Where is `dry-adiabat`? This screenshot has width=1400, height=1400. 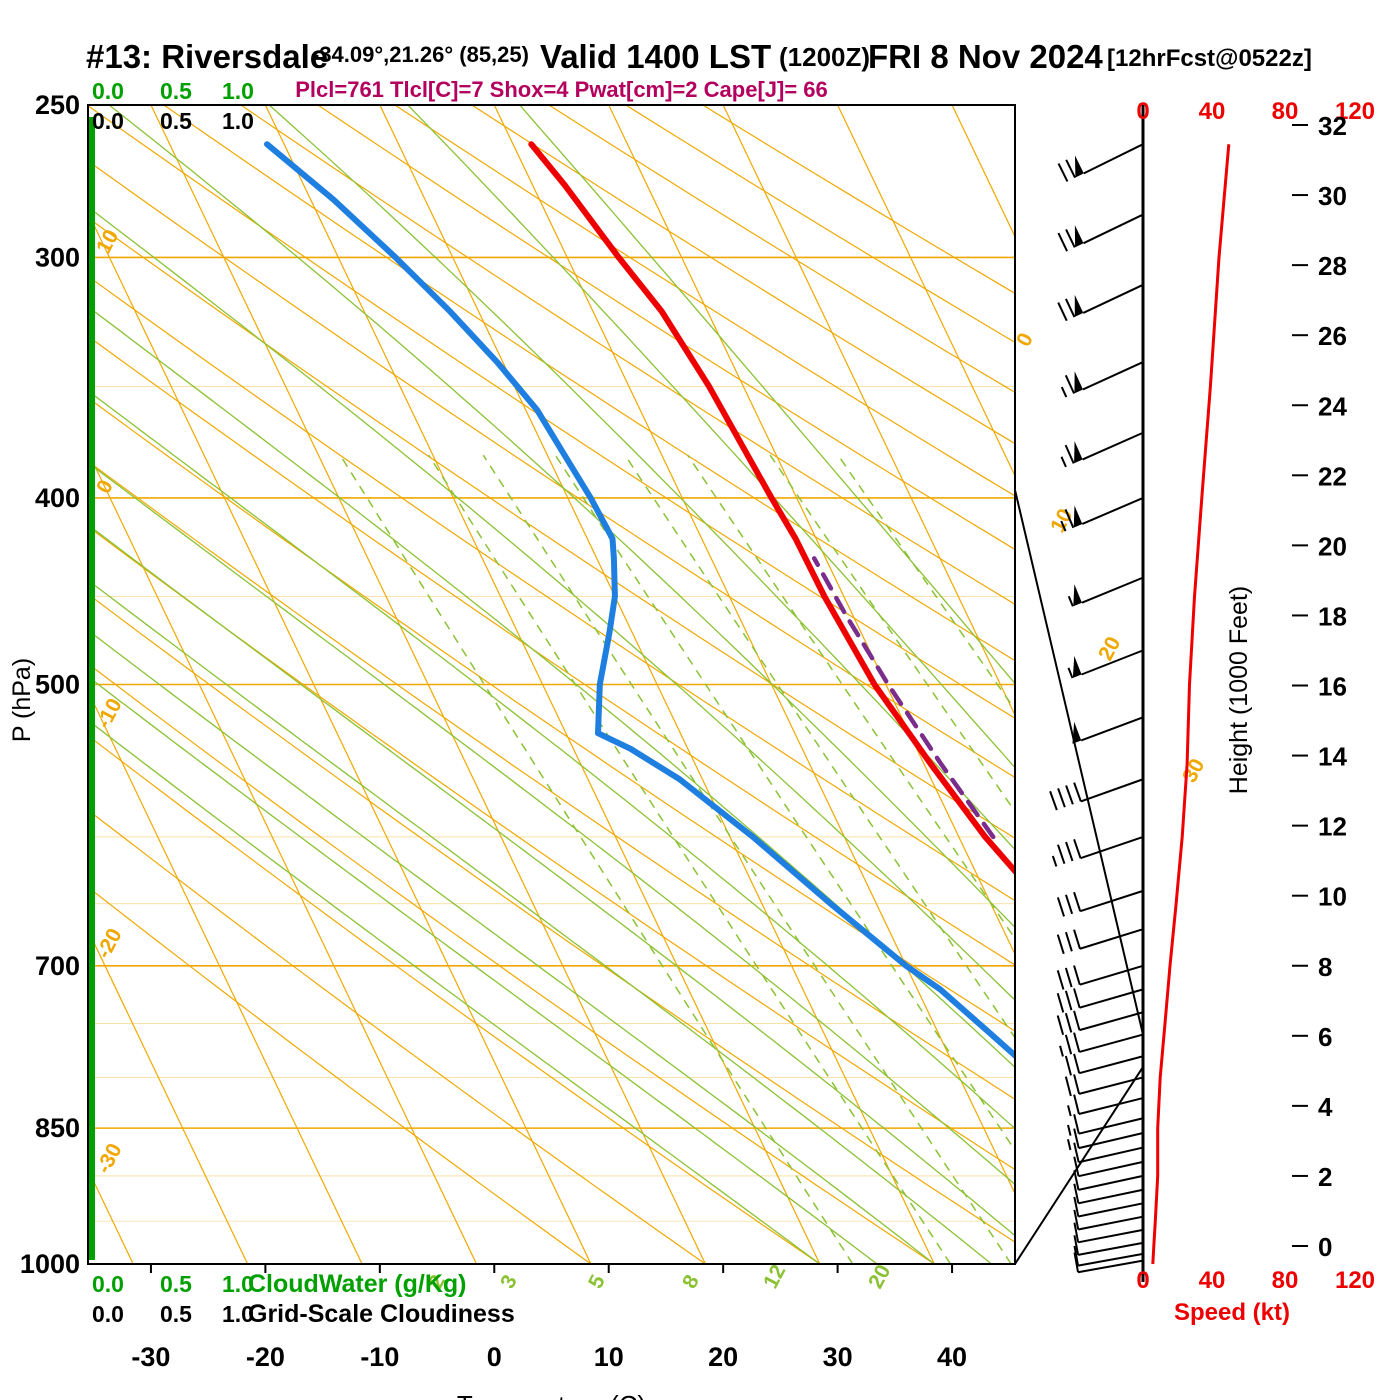
dry-adiabat is located at coordinates (704, 301).